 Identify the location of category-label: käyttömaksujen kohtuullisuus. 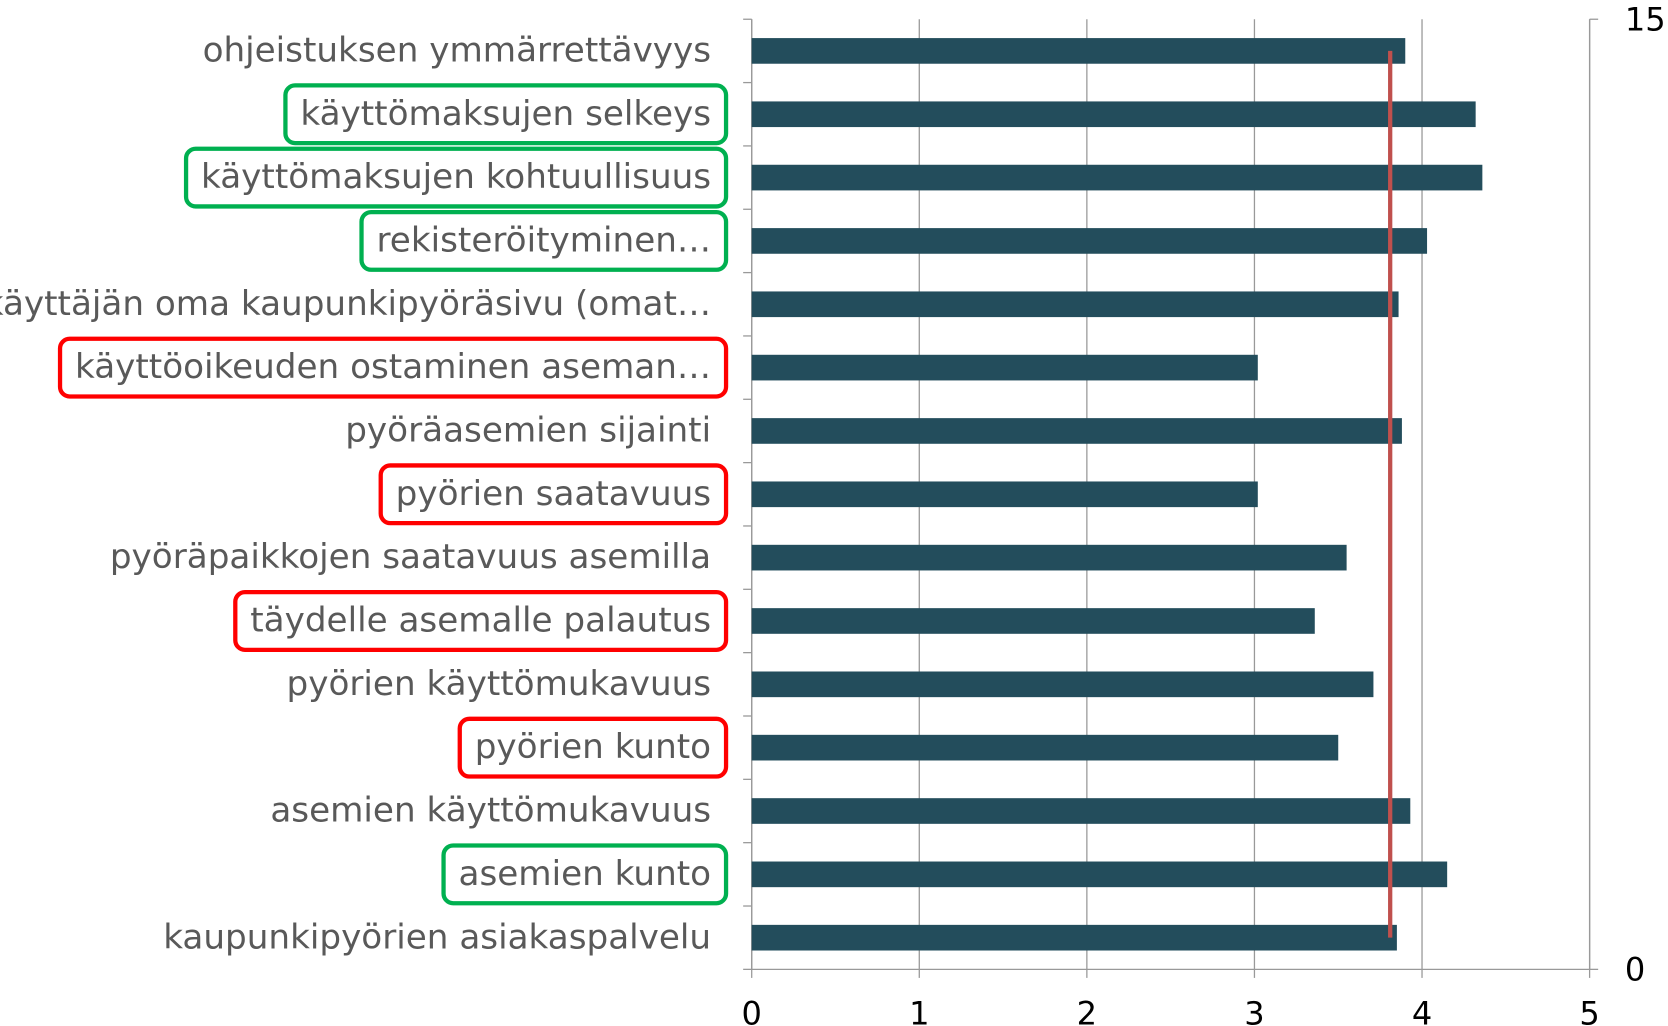
(456, 177).